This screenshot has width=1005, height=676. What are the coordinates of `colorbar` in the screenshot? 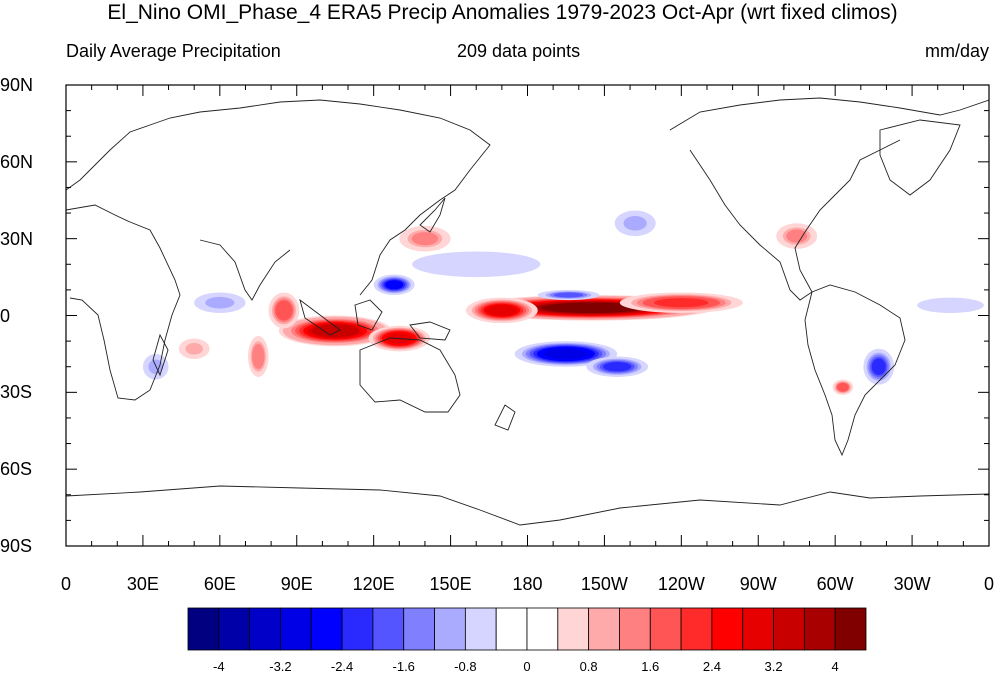 It's located at (527, 629).